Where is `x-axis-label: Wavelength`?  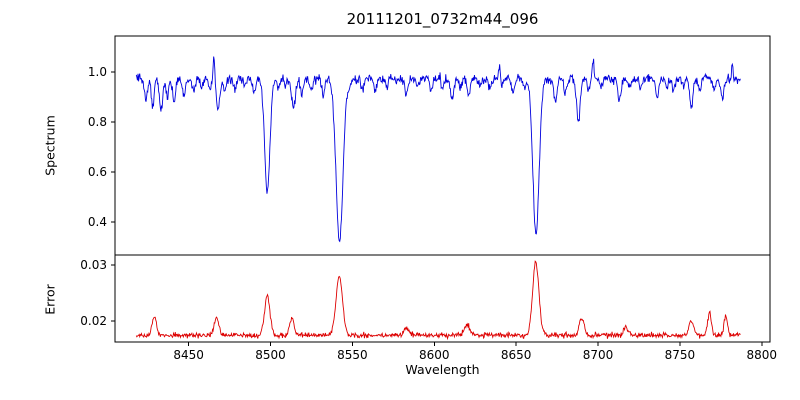 x-axis-label: Wavelength is located at coordinates (442, 369).